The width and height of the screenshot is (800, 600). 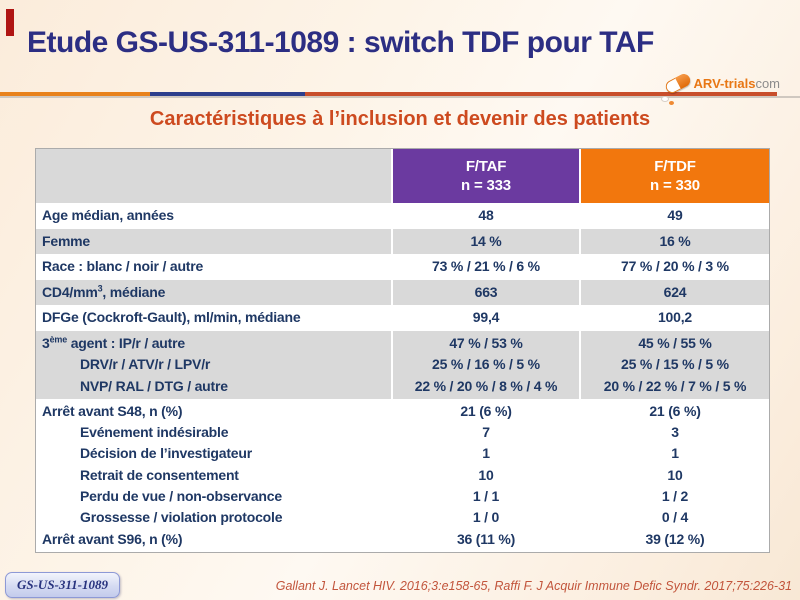 What do you see at coordinates (486, 538) in the screenshot?
I see `ftaf-value: 36 (11 %)` at bounding box center [486, 538].